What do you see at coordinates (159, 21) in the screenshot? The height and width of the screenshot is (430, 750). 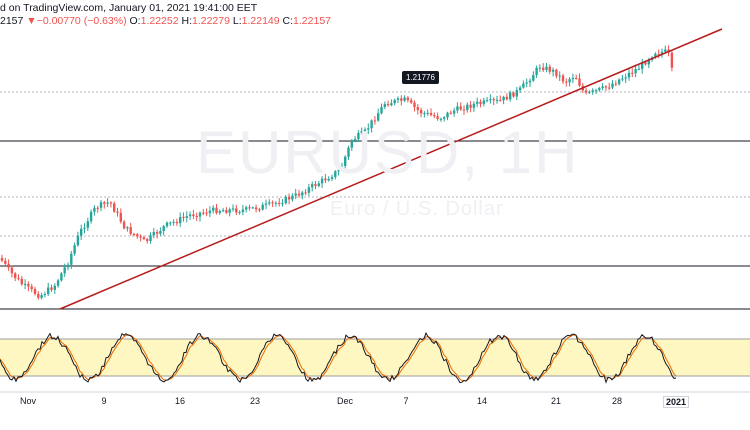 I see `open-value: 1.22252` at bounding box center [159, 21].